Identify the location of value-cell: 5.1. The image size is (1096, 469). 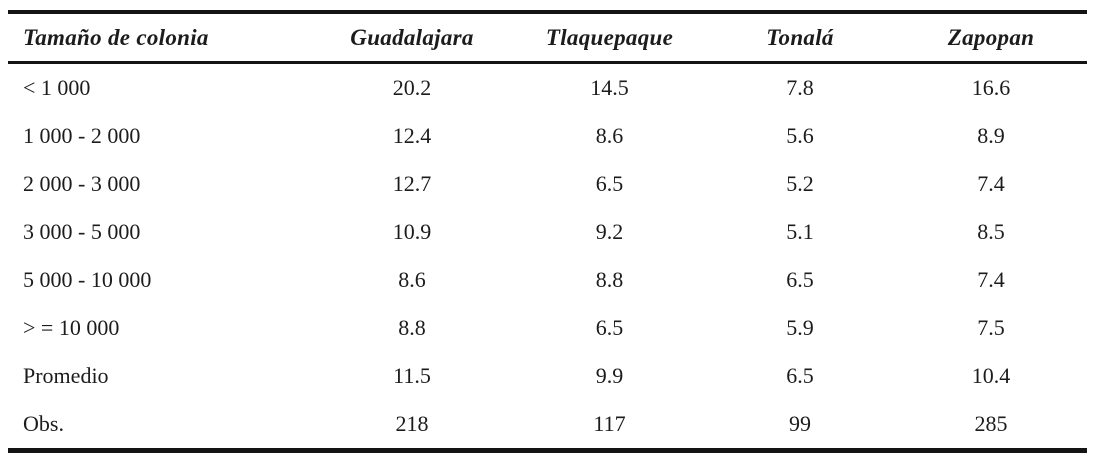
(800, 231).